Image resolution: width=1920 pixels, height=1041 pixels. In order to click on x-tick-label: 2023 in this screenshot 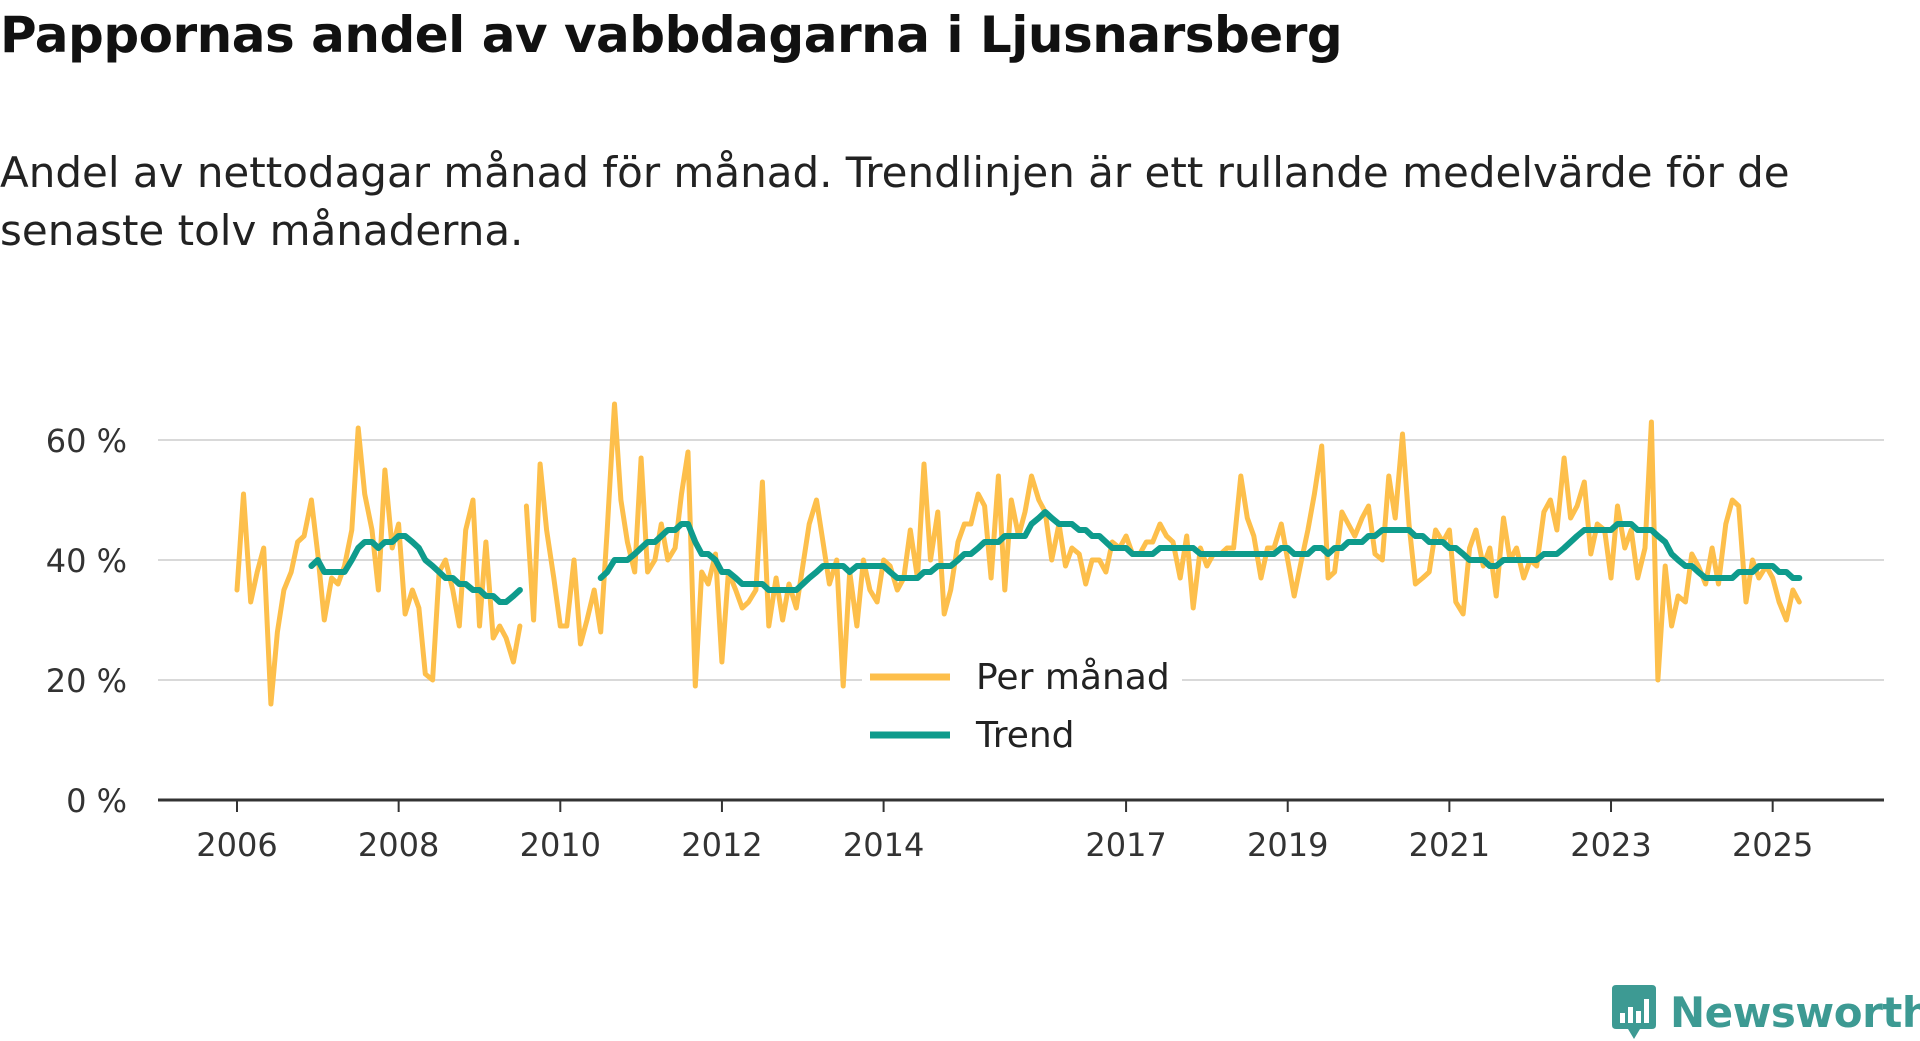, I will do `click(1610, 845)`.